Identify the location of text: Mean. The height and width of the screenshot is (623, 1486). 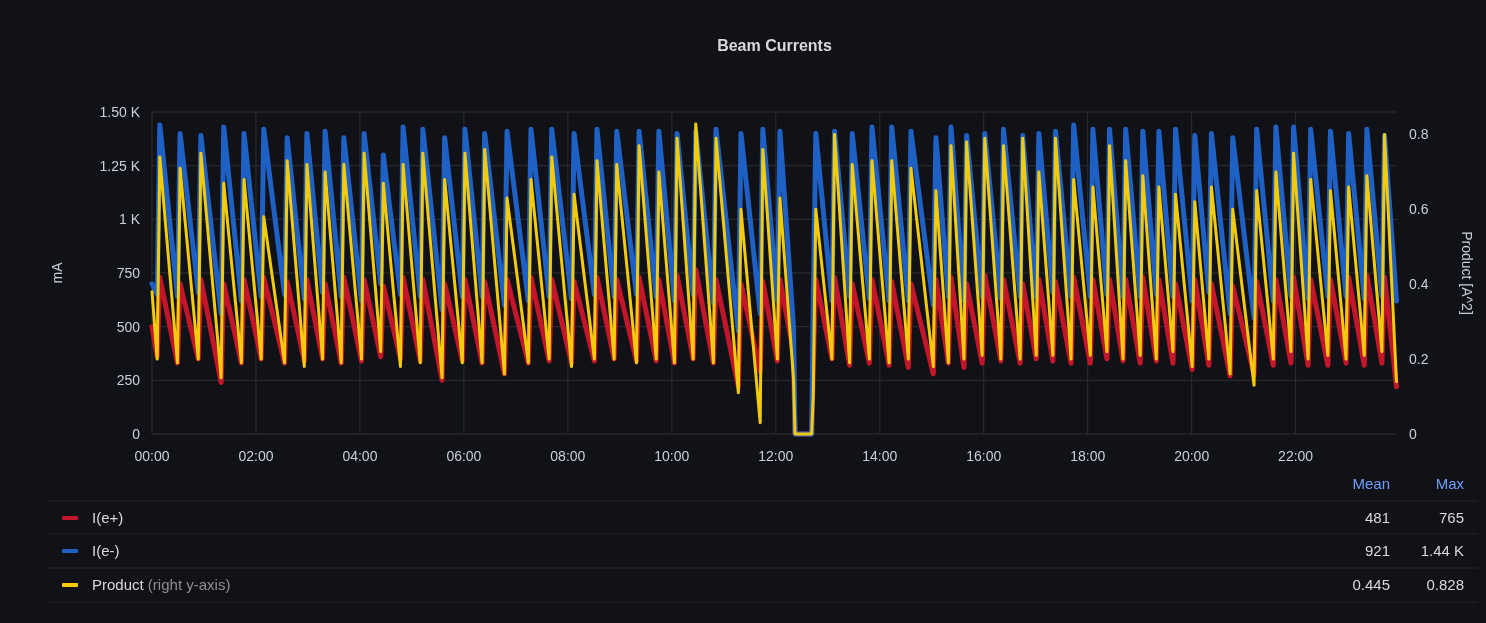
(1371, 483).